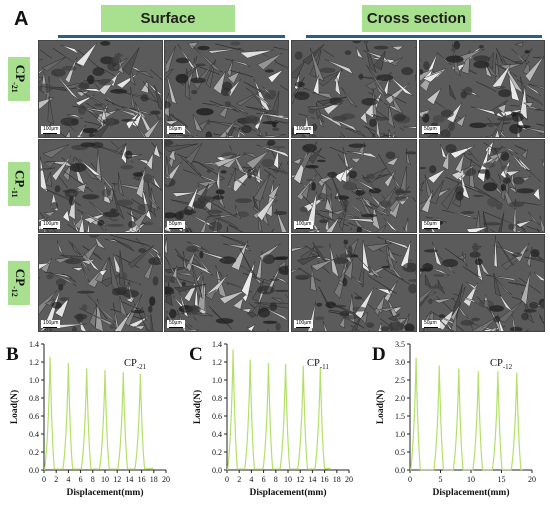  I want to click on x-axis-label: Displacement(mm), so click(104, 492).